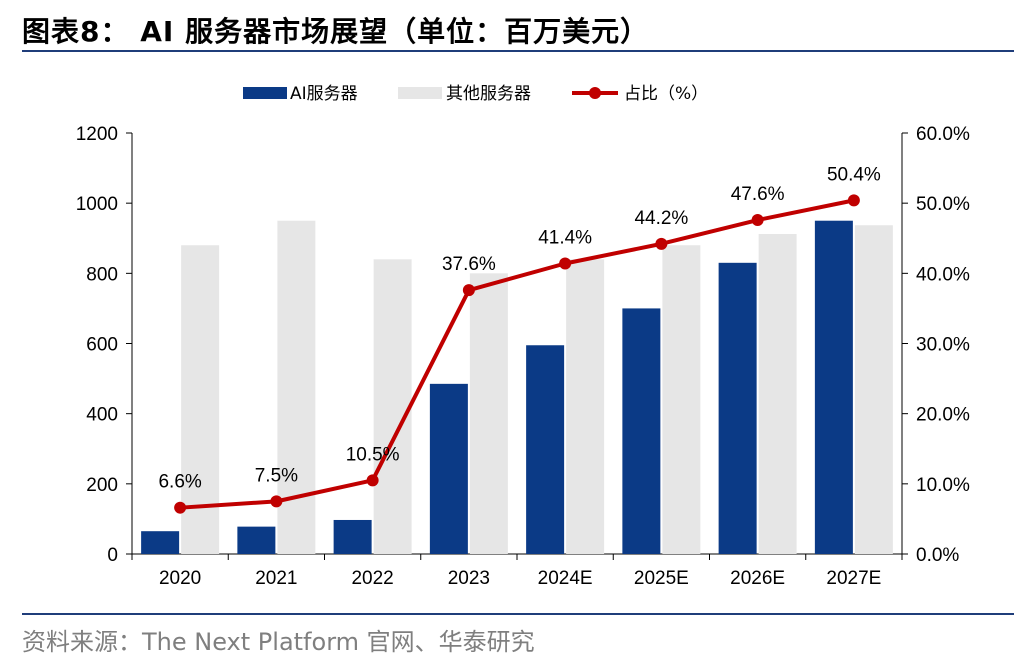 The width and height of the screenshot is (1036, 664). I want to click on share-data-label: 7.5%, so click(276, 475).